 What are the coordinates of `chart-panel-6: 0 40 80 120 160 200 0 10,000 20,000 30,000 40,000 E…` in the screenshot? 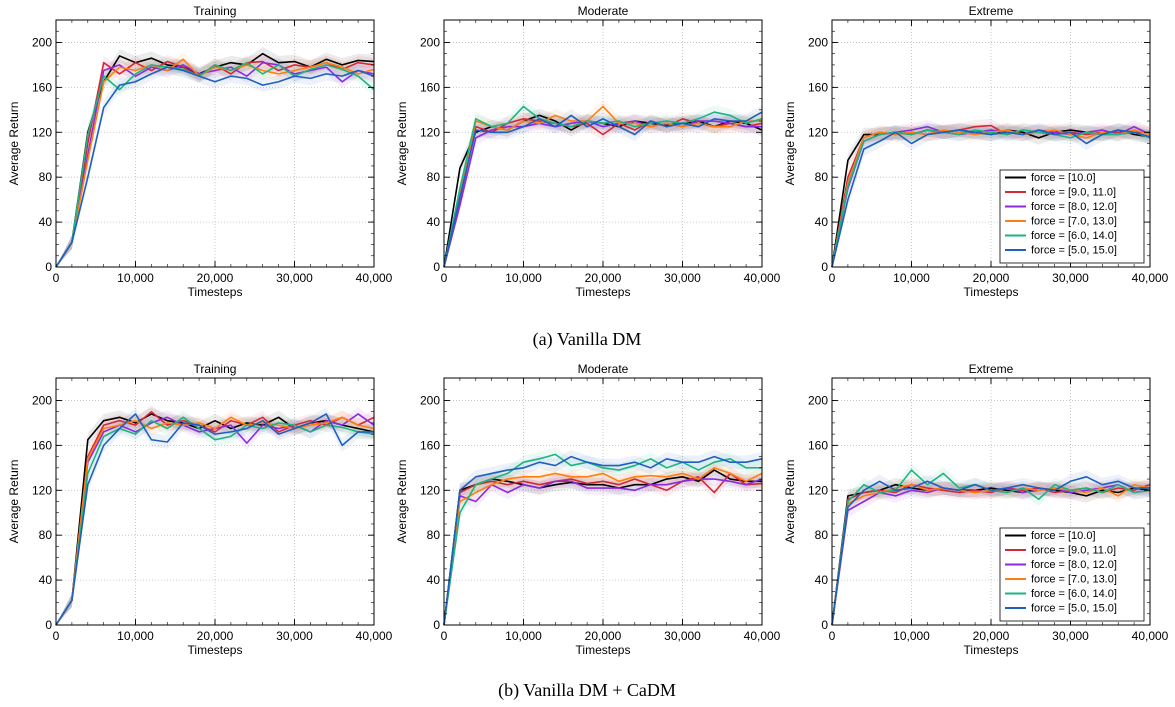 It's located at (976, 509).